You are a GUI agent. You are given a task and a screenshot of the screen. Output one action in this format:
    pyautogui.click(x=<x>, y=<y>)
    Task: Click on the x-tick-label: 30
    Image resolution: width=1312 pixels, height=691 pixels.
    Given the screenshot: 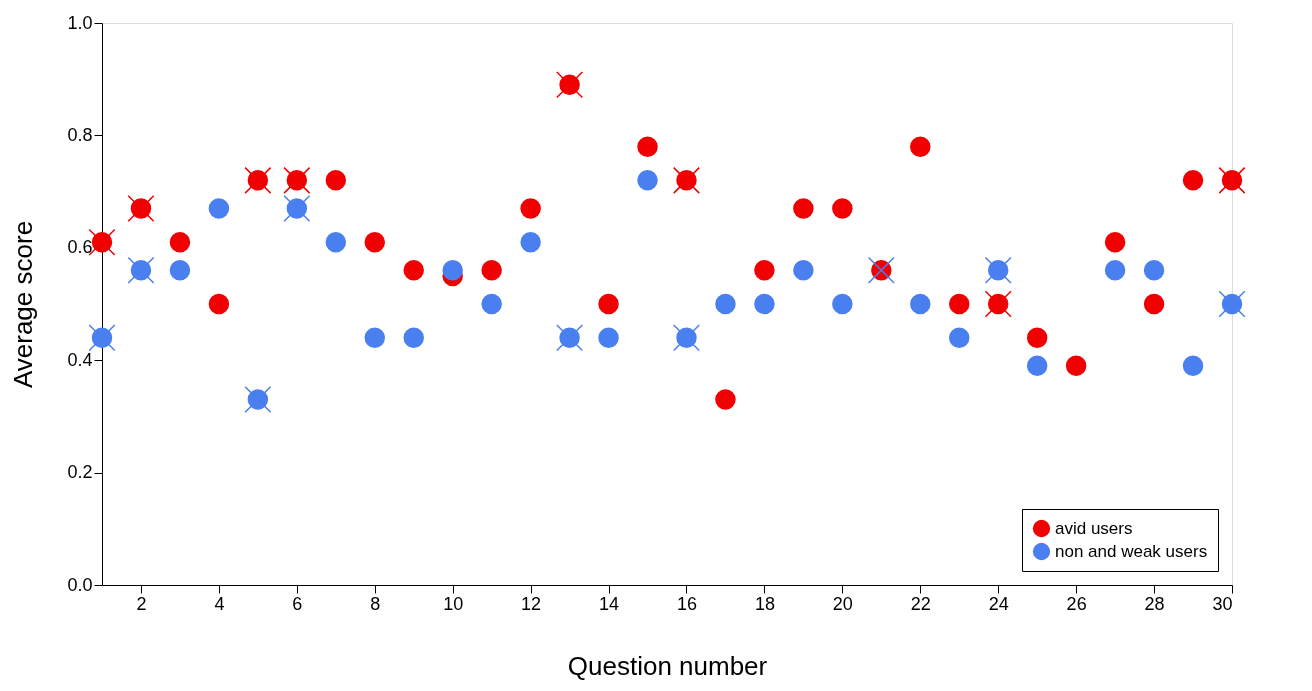 What is the action you would take?
    pyautogui.click(x=1222, y=603)
    